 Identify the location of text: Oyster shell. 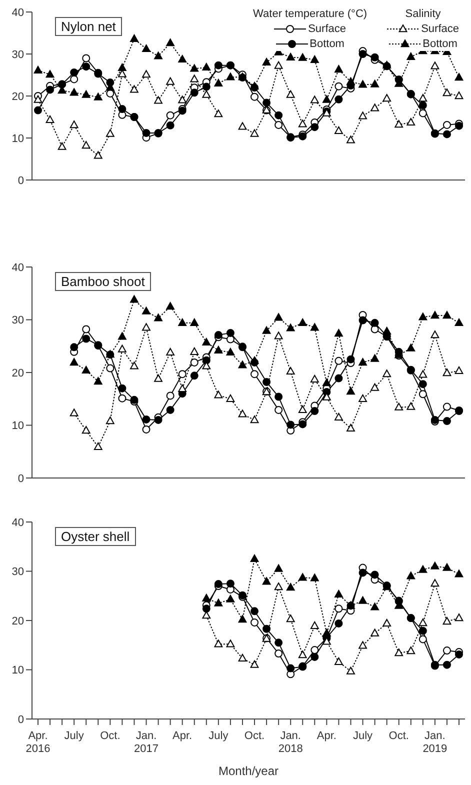
(95, 536).